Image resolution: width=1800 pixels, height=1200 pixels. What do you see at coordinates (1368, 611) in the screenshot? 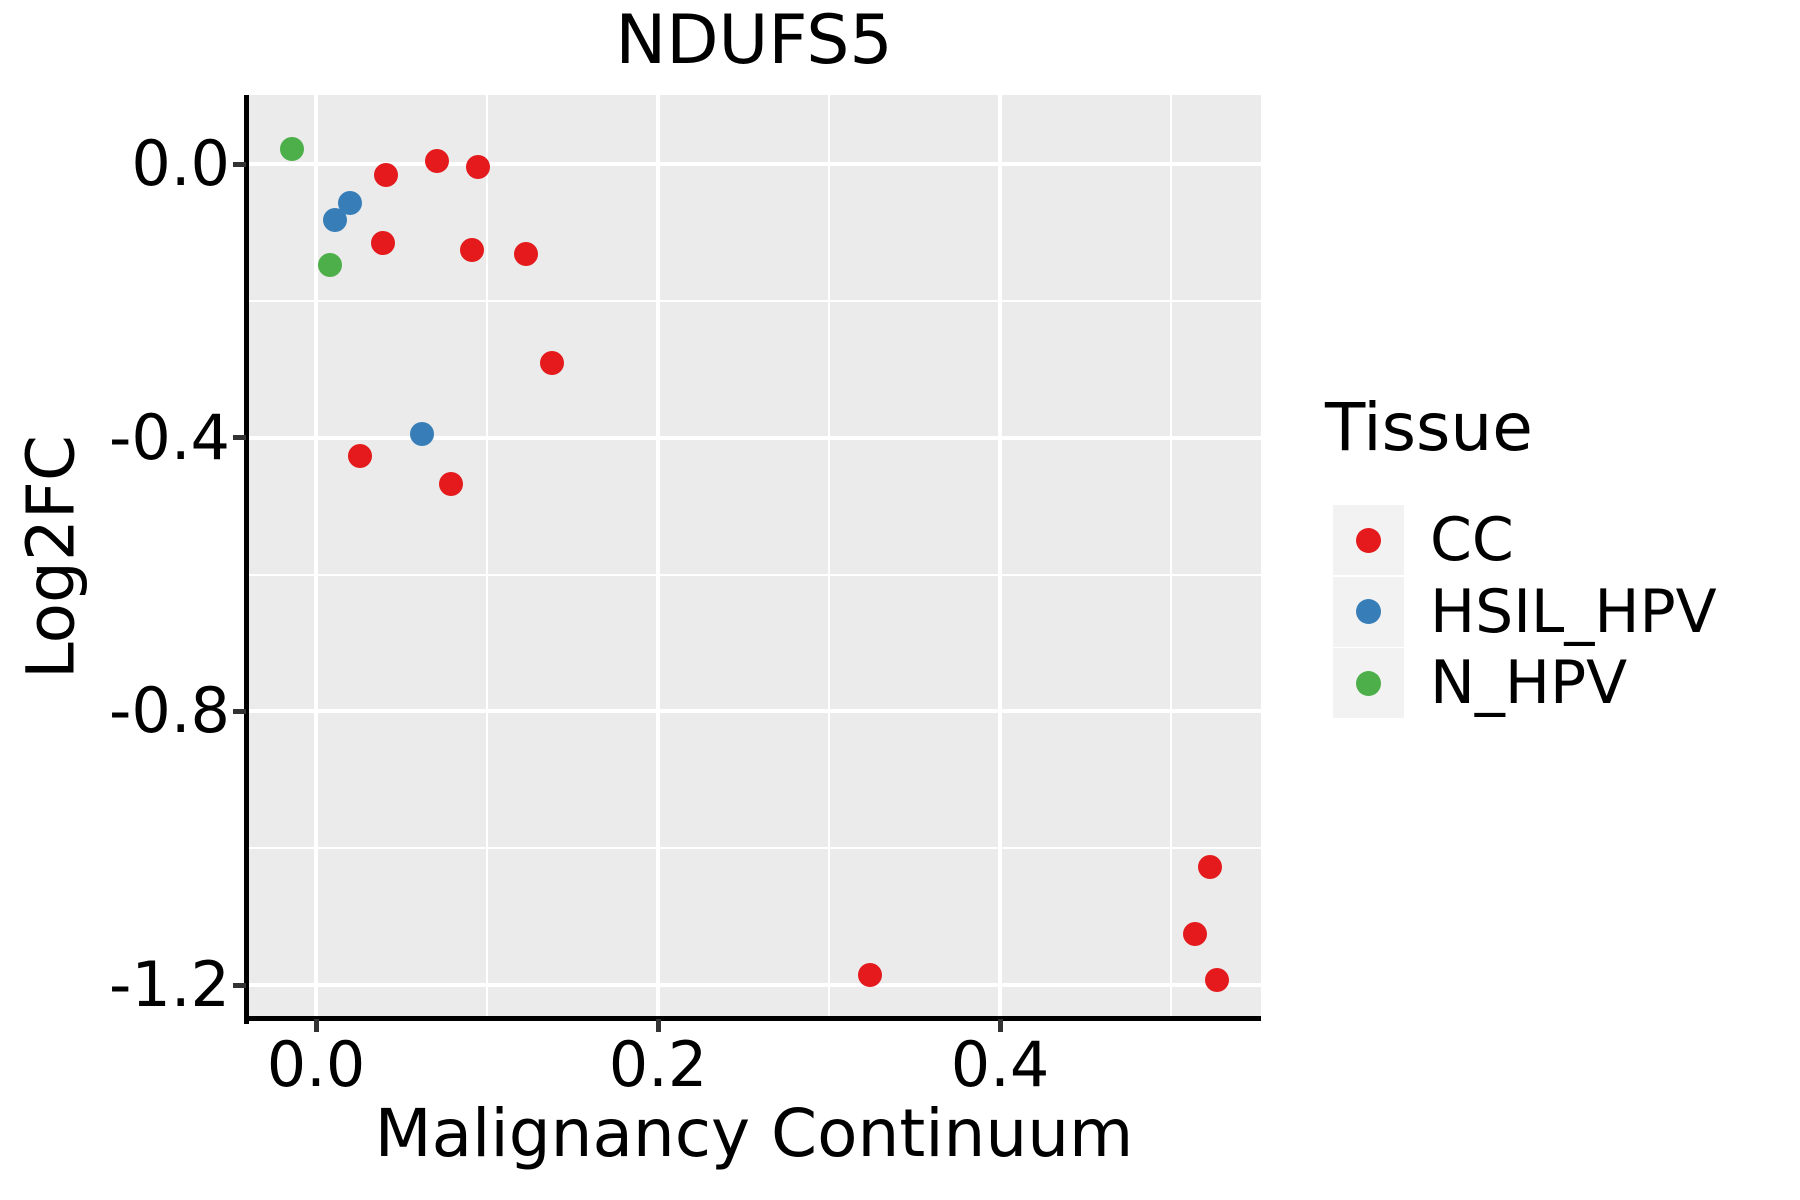
I see `legend-dot-hsil_hpv` at bounding box center [1368, 611].